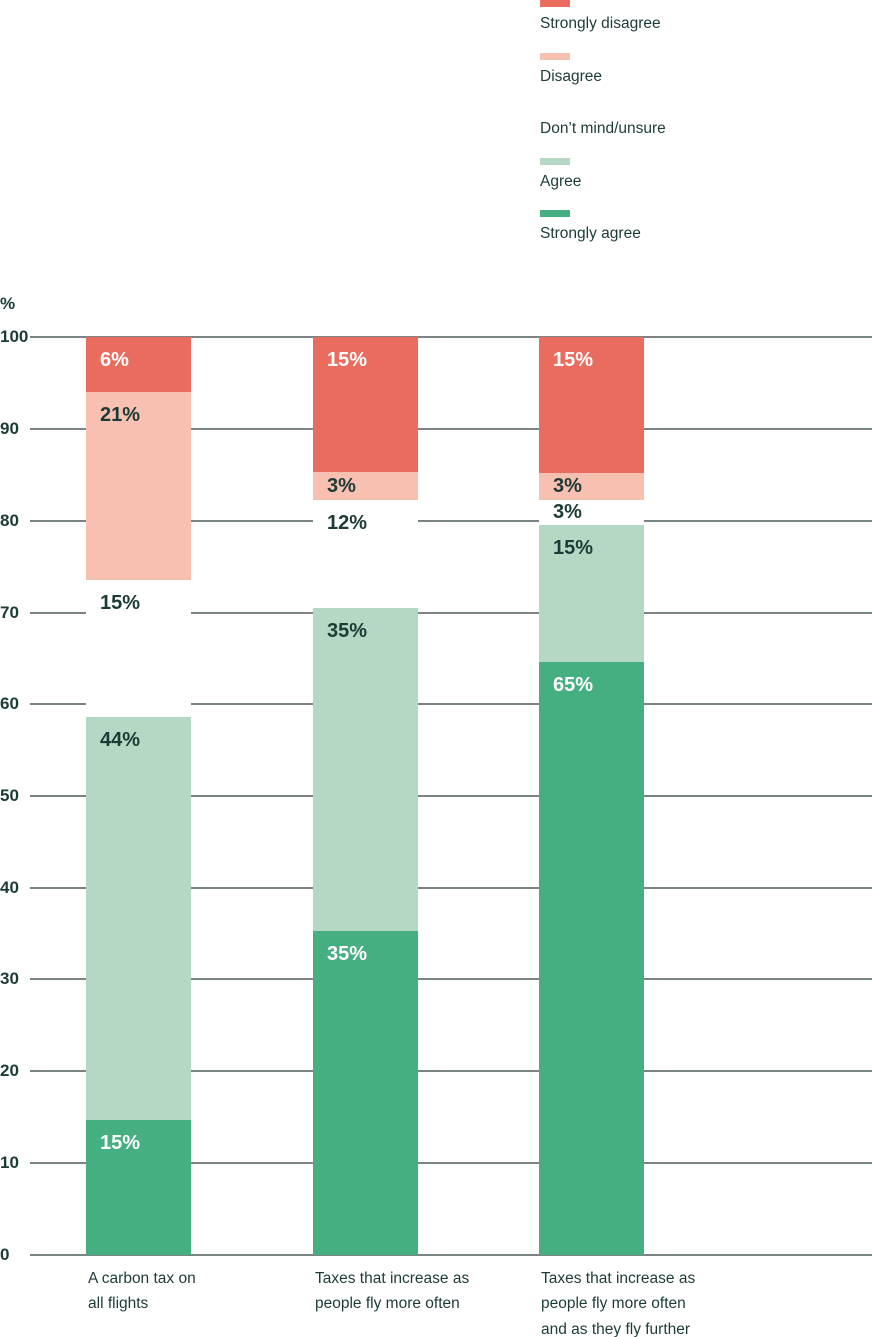 The height and width of the screenshot is (1337, 872). I want to click on category-label-line: and as they fly further, so click(616, 1328).